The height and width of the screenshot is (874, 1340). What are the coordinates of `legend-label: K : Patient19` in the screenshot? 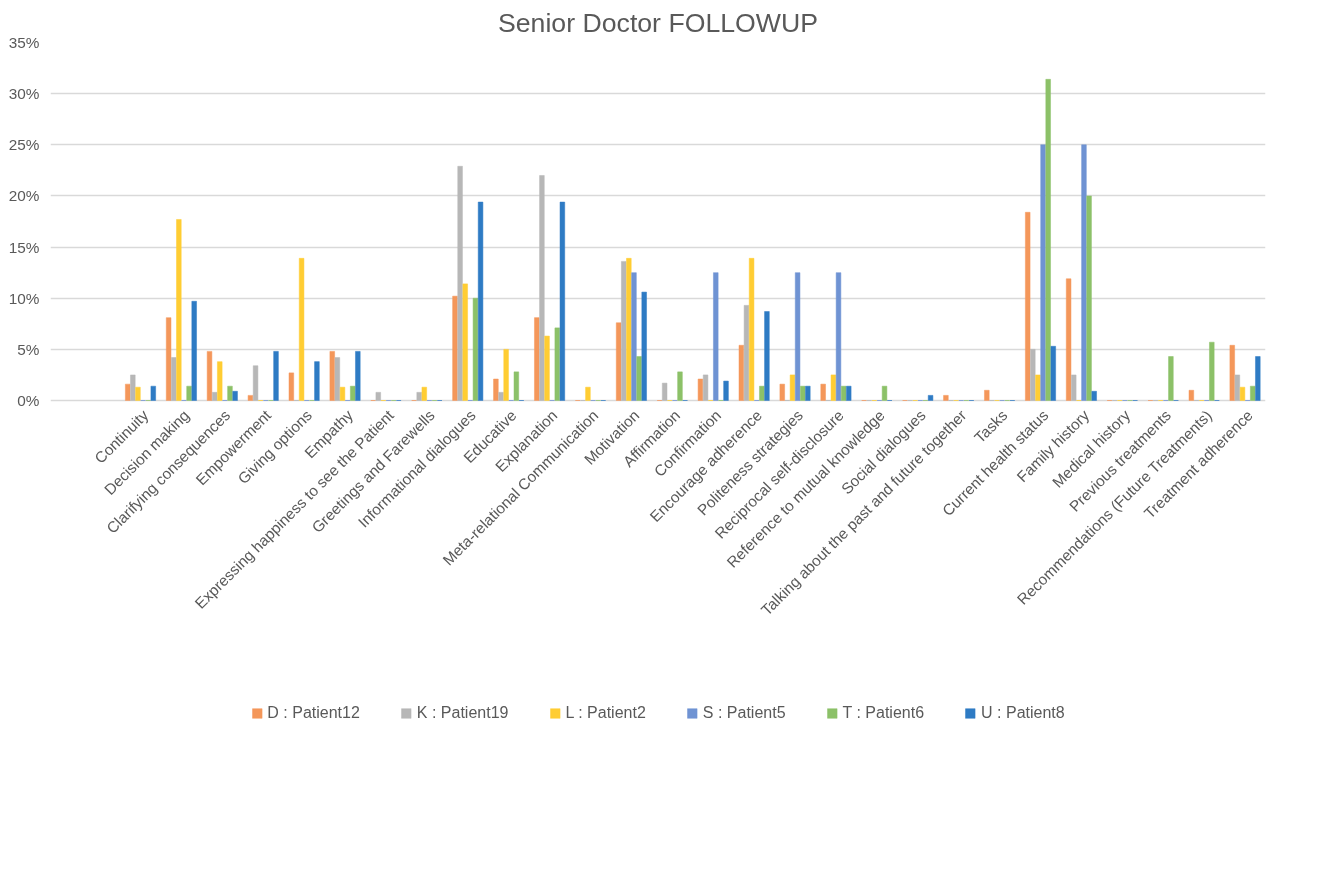 It's located at (462, 713).